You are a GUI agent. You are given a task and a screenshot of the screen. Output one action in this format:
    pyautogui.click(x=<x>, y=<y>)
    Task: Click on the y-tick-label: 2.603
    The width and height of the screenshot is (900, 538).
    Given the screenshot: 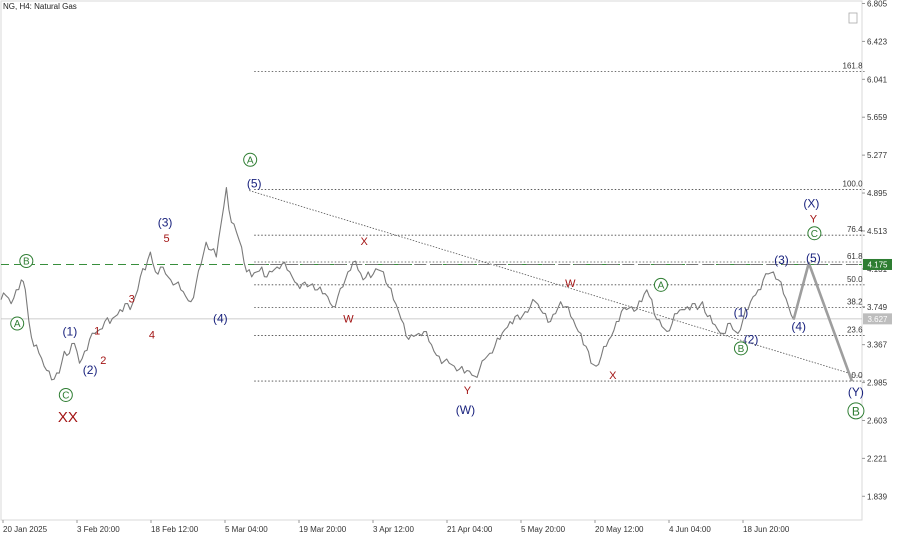 What is the action you would take?
    pyautogui.click(x=877, y=420)
    